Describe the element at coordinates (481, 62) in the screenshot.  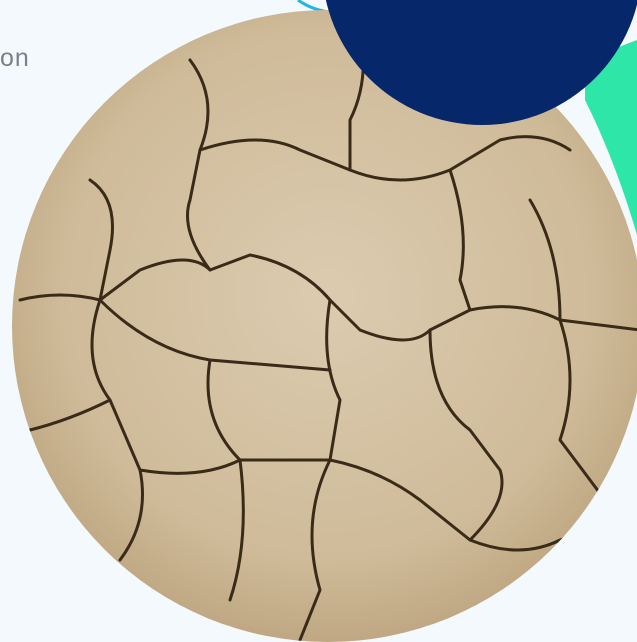
I see `navy-shape` at that location.